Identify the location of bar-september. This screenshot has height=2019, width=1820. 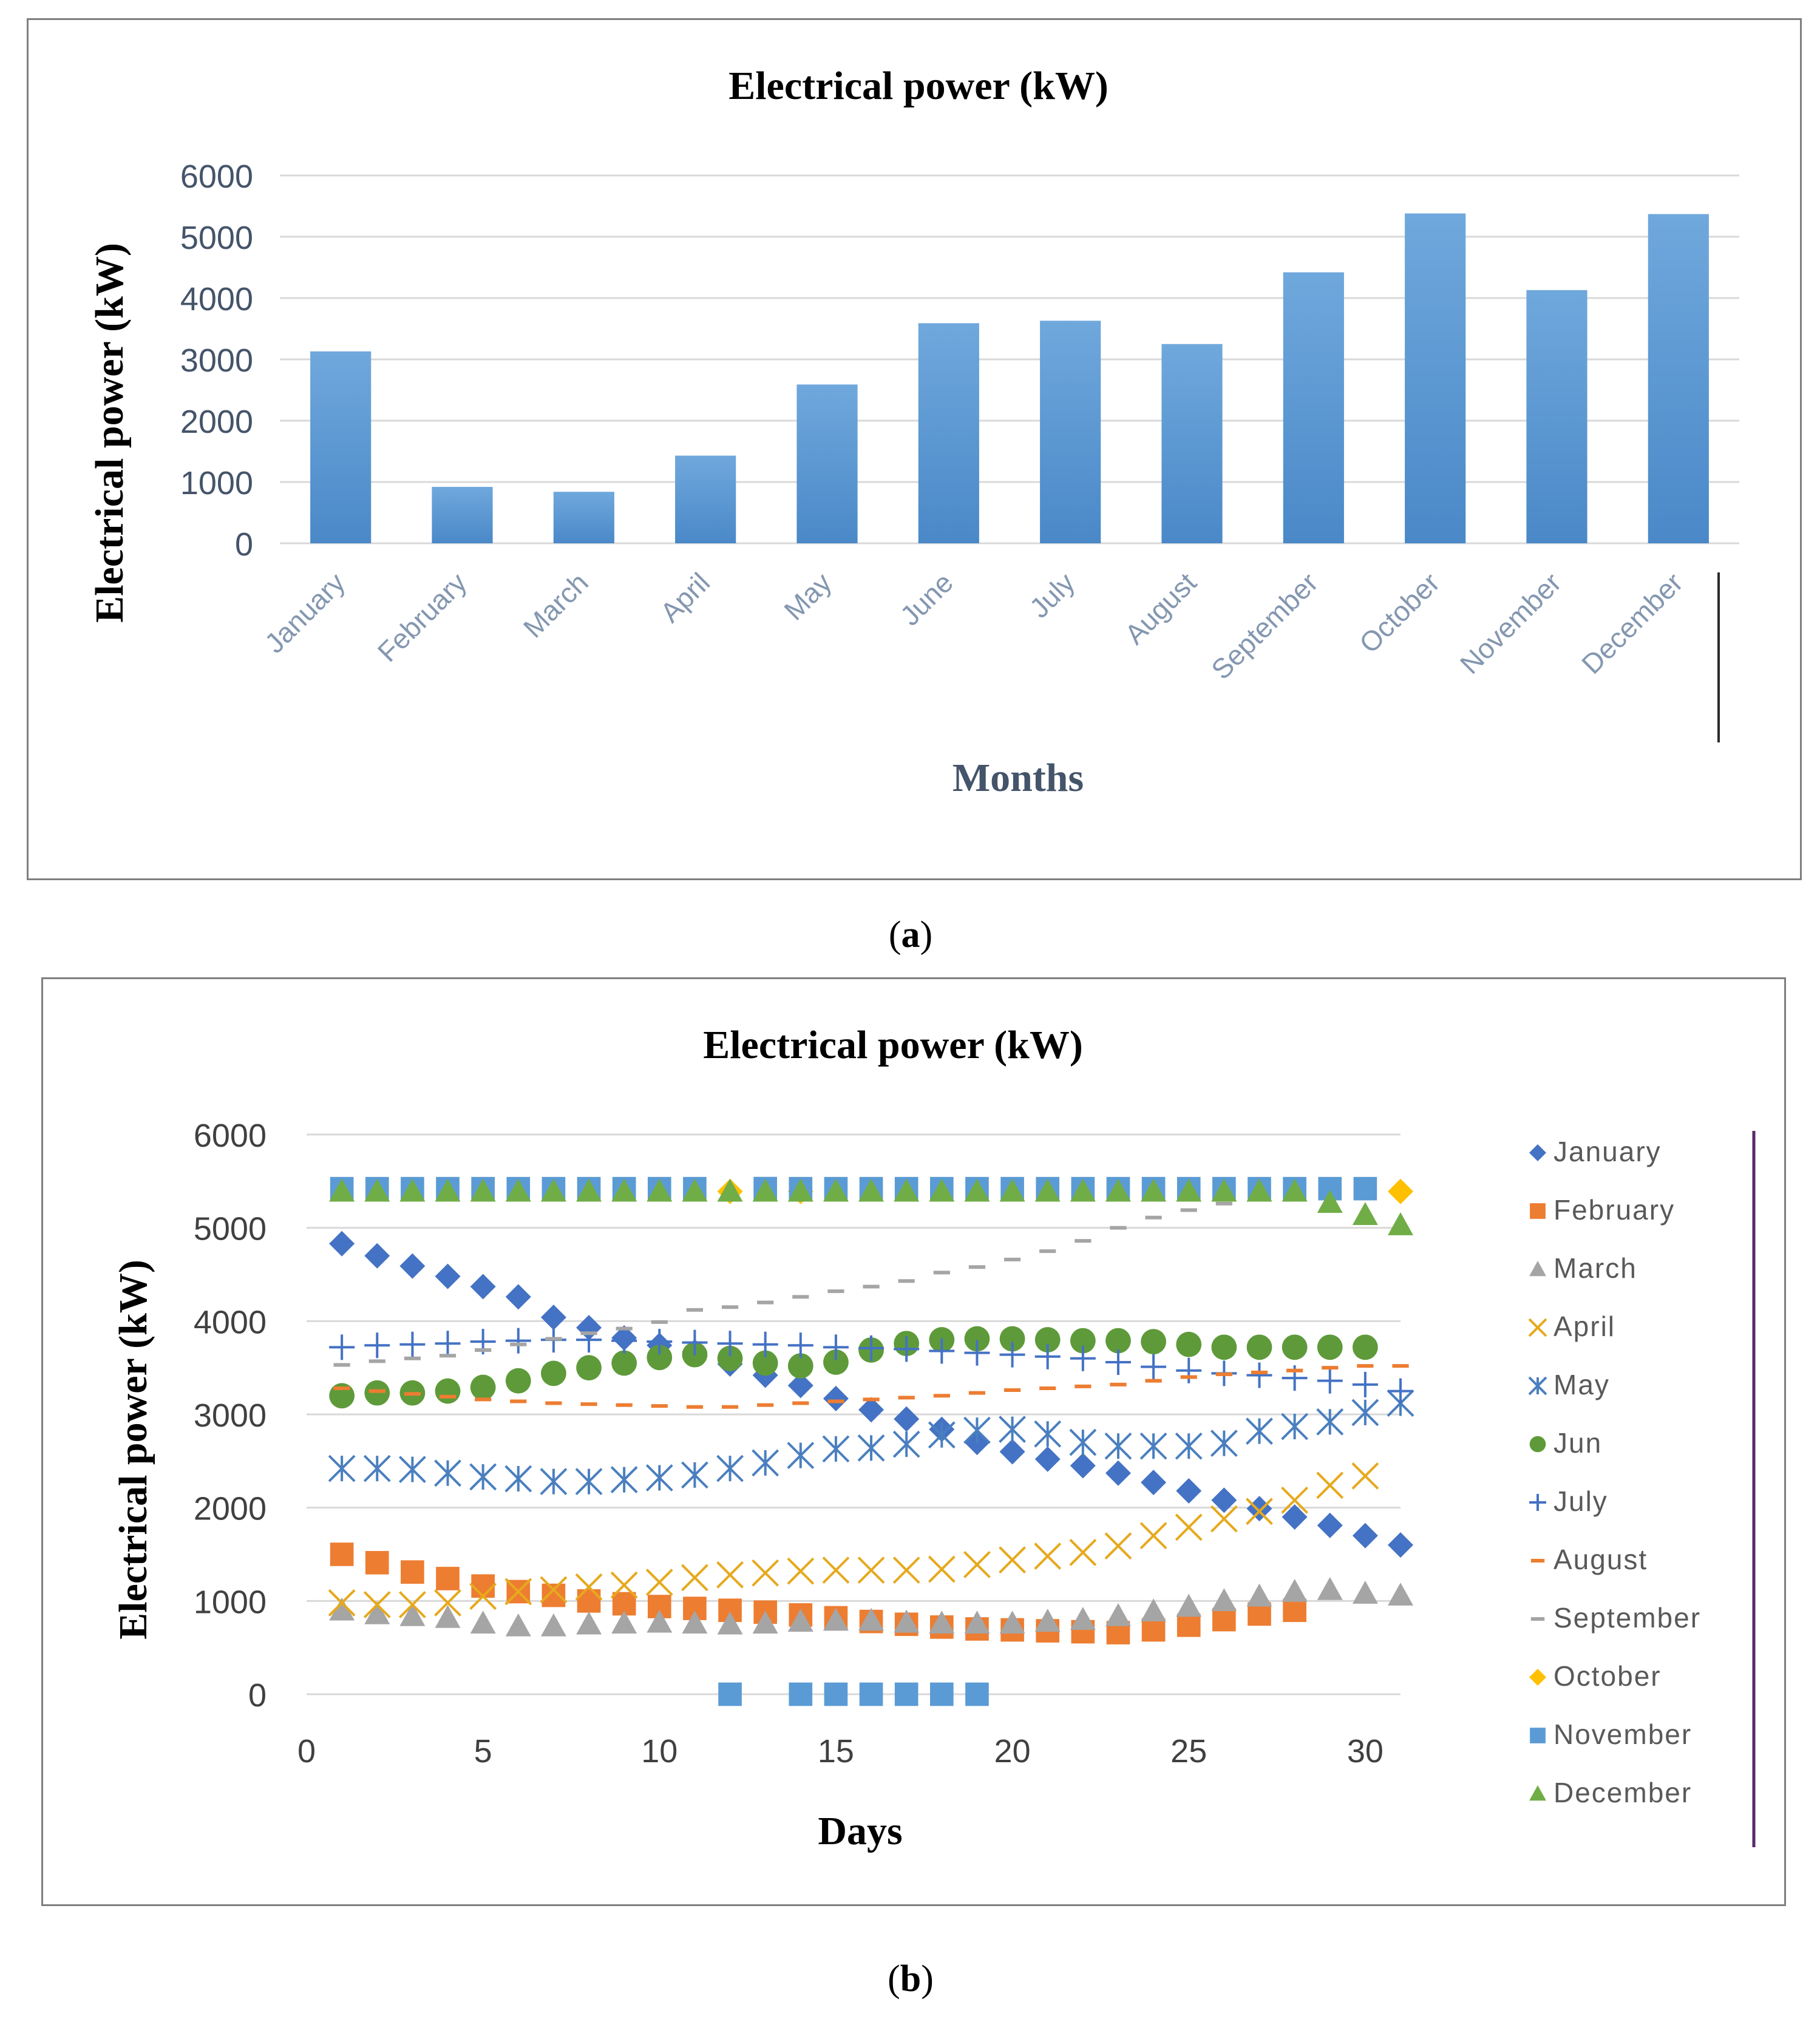
(1313, 407).